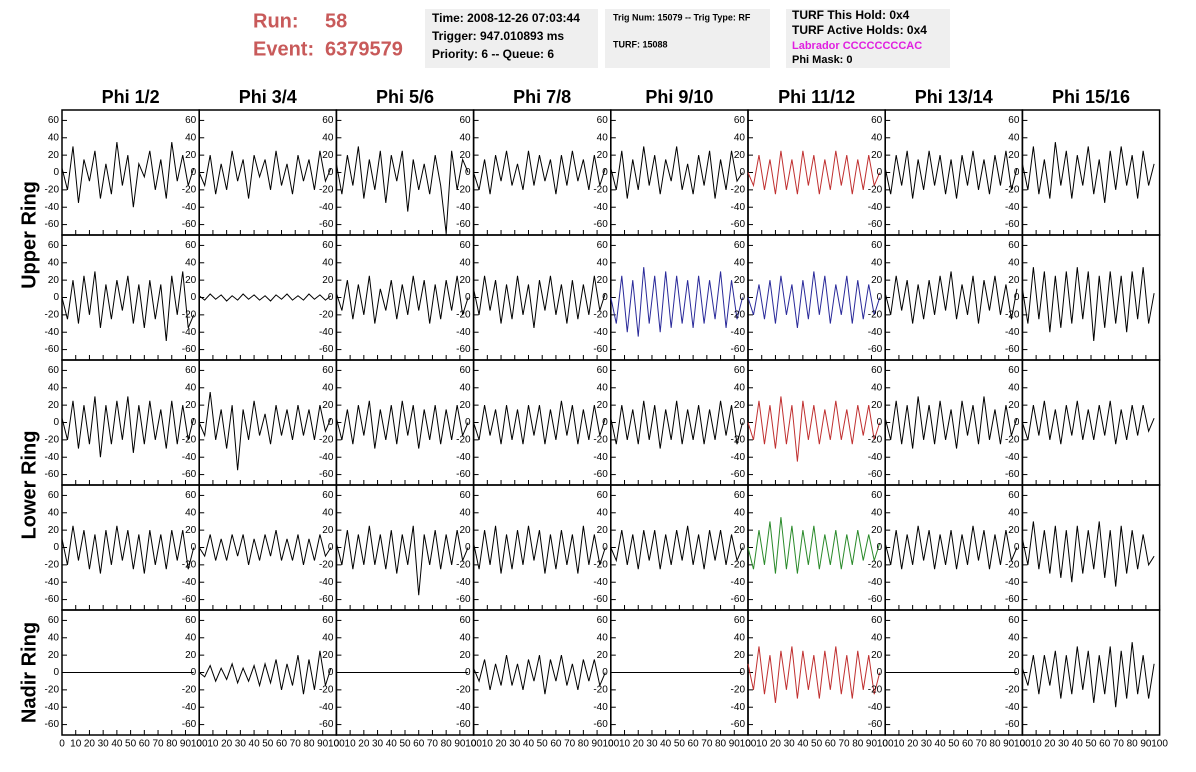 Image resolution: width=1196 pixels, height=772 pixels. Describe the element at coordinates (816, 97) in the screenshot. I see `column-title: Phi 11/12` at that location.